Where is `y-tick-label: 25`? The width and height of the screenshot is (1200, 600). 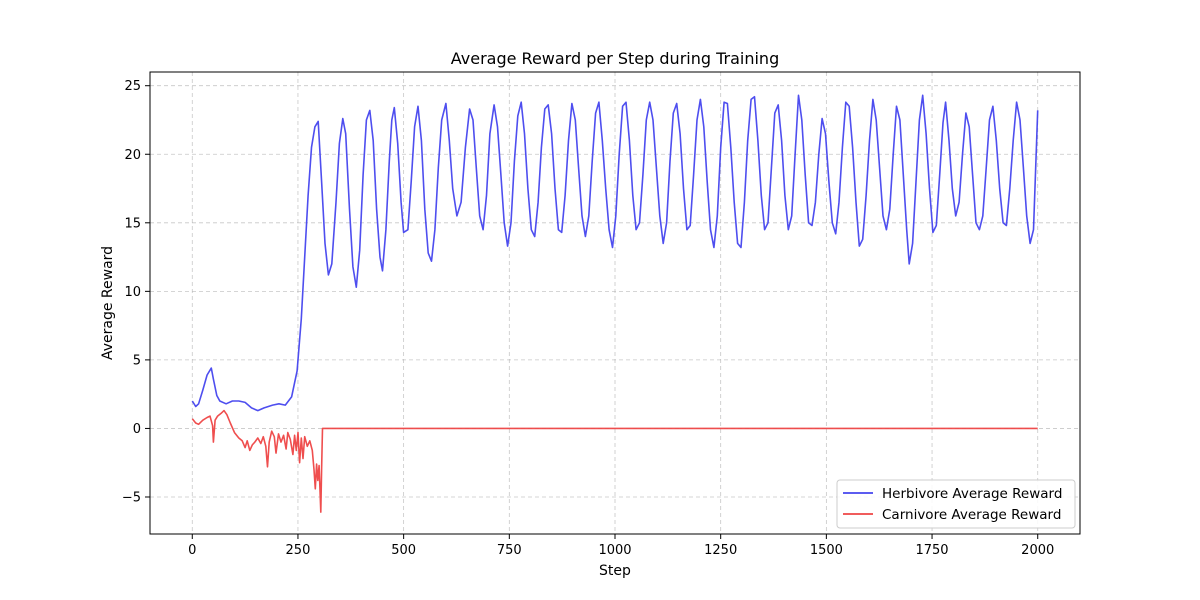 y-tick-label: 25 is located at coordinates (132, 86).